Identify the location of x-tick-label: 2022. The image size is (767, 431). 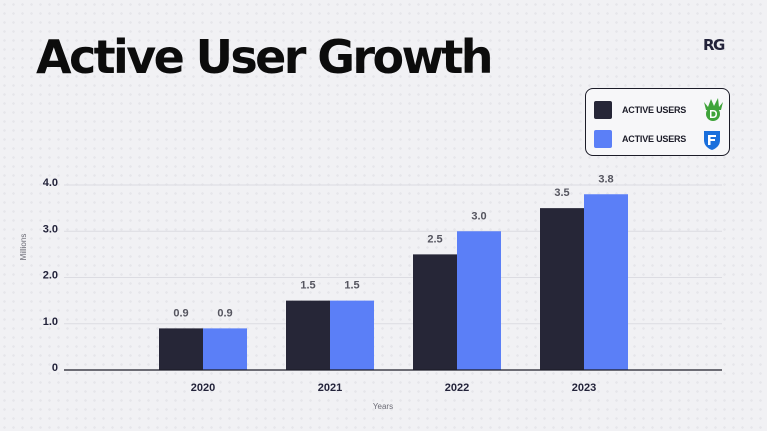
(457, 388).